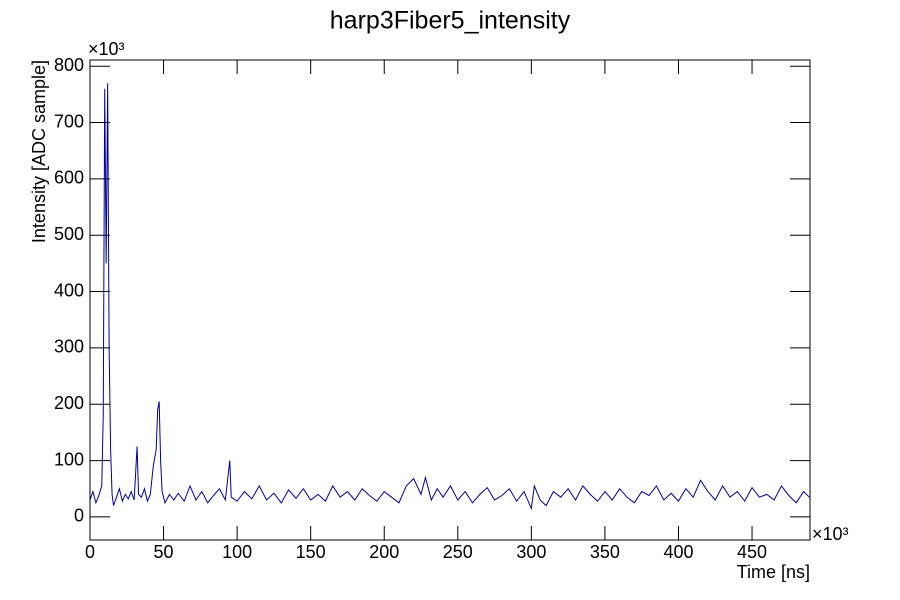  Describe the element at coordinates (752, 552) in the screenshot. I see `x-tick-label: 450` at that location.